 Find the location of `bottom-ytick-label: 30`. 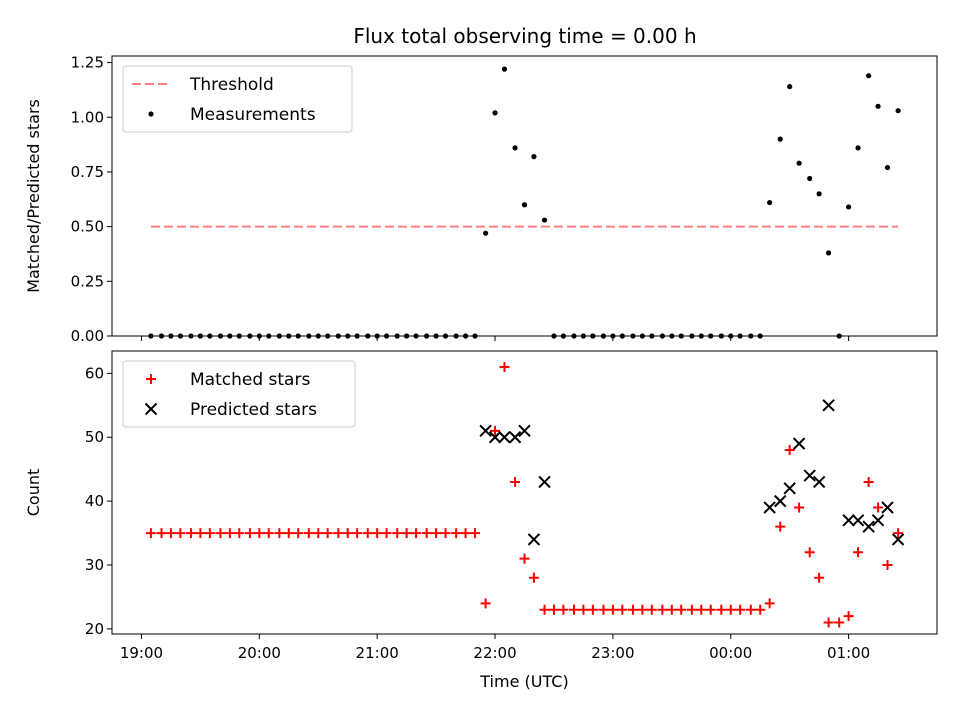

bottom-ytick-label: 30 is located at coordinates (94, 565).